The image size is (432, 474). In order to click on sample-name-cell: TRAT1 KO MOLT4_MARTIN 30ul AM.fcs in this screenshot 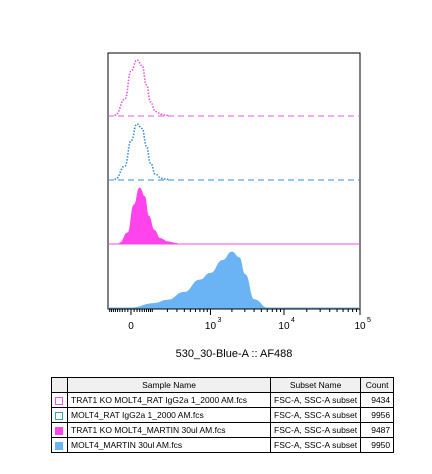, I will do `click(169, 430)`.